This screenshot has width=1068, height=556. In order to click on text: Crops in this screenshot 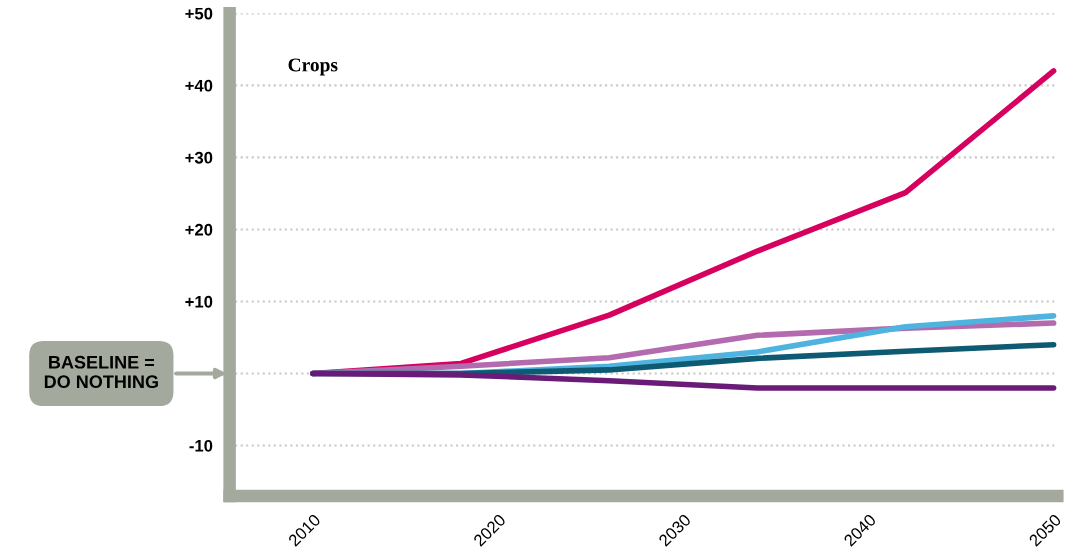, I will do `click(313, 67)`.